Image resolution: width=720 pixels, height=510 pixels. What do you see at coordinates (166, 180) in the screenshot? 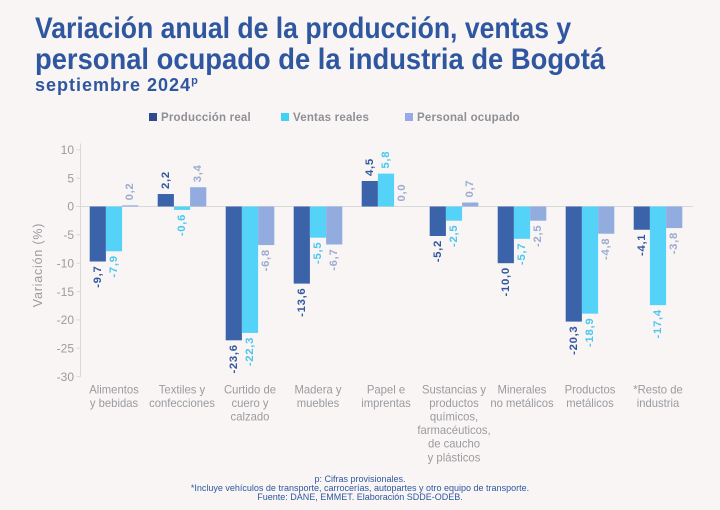
I see `svg-text: 2,2` at bounding box center [166, 180].